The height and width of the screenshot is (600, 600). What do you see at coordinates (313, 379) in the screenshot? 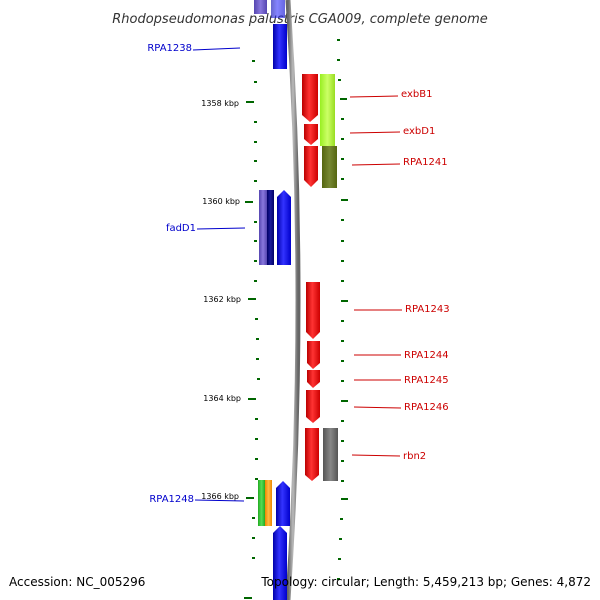
I see `cds-rpa1245` at bounding box center [313, 379].